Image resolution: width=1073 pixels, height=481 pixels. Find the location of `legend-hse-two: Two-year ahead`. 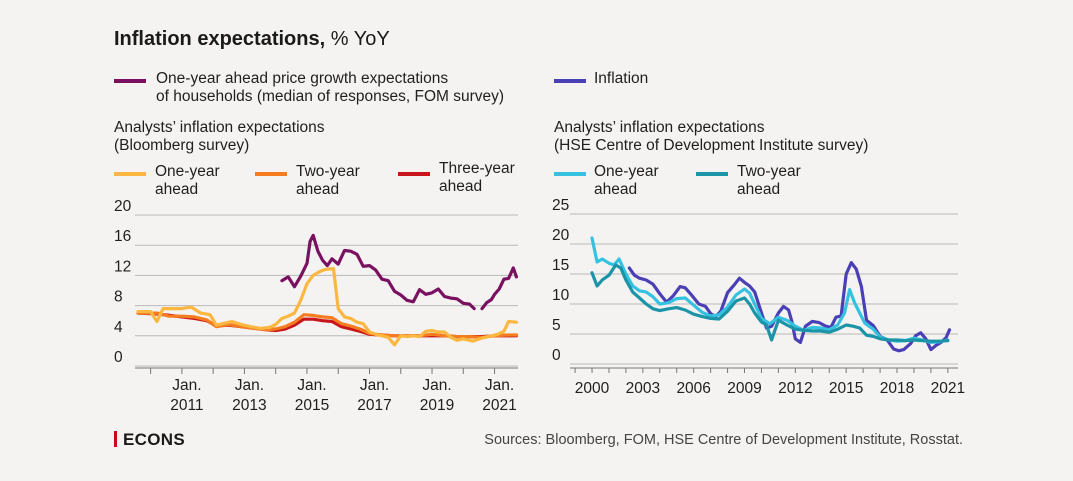

legend-hse-two: Two-year ahead is located at coordinates (769, 181).